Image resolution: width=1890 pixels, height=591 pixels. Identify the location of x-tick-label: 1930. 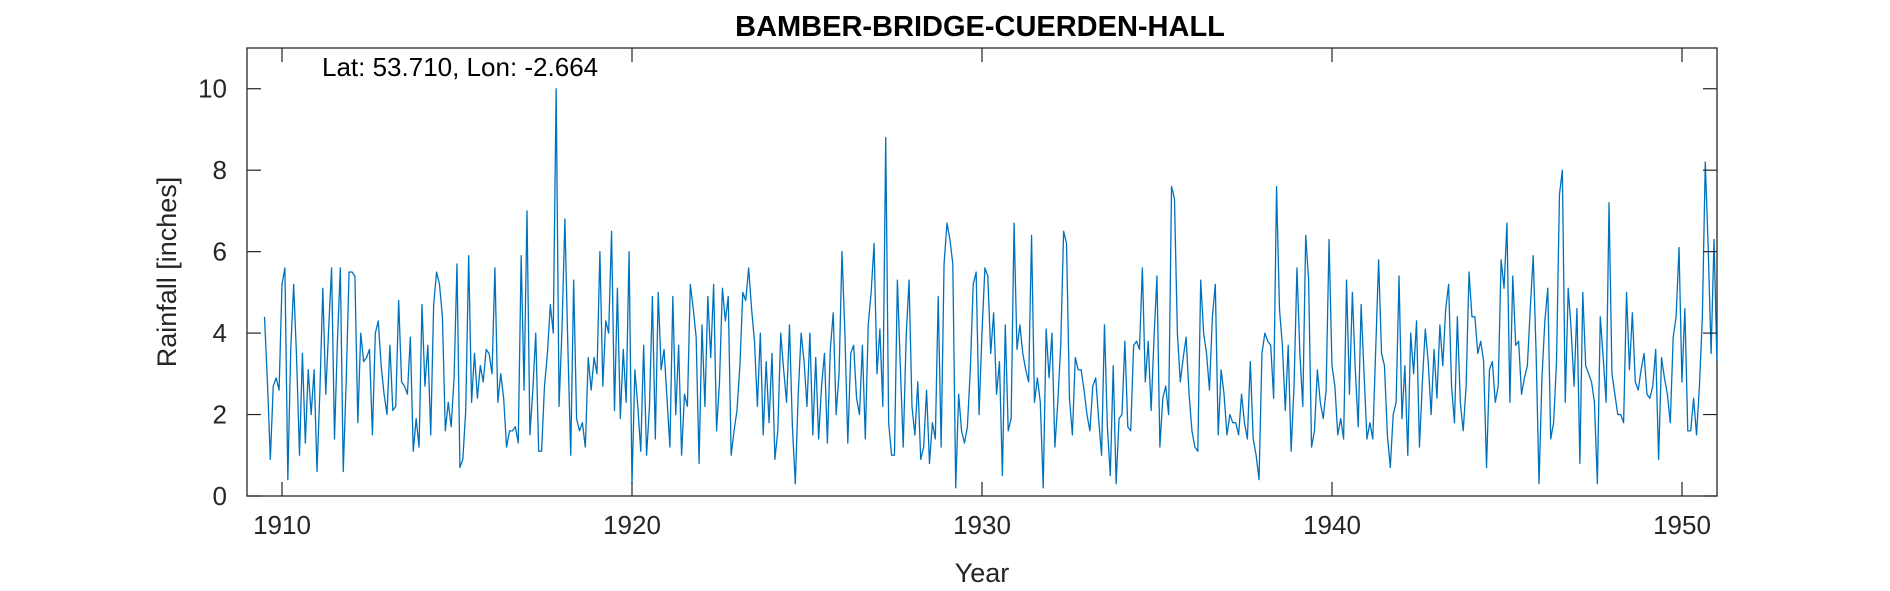
(982, 525).